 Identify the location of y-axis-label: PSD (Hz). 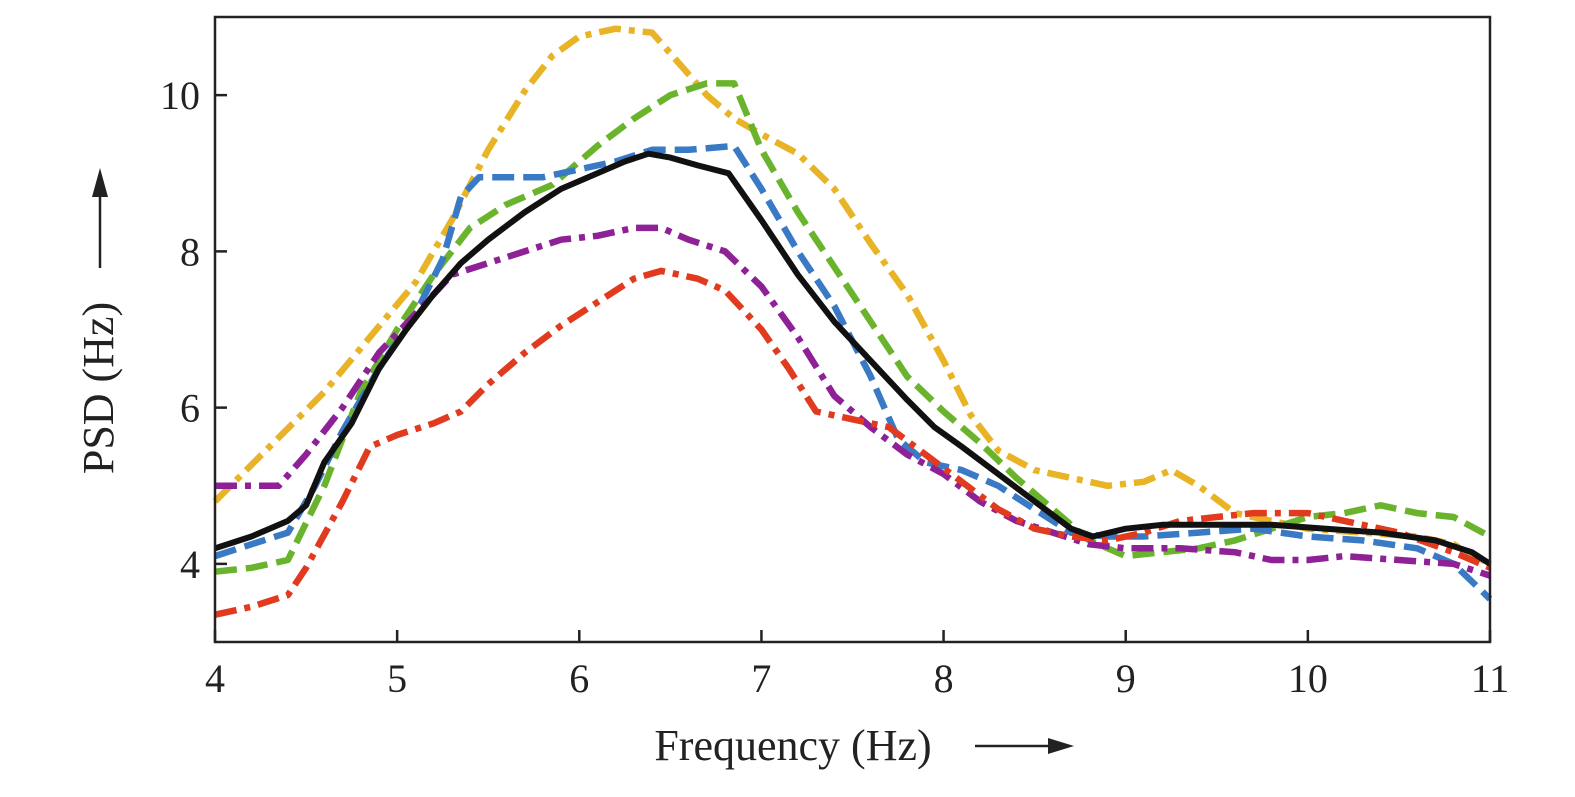
(98, 388).